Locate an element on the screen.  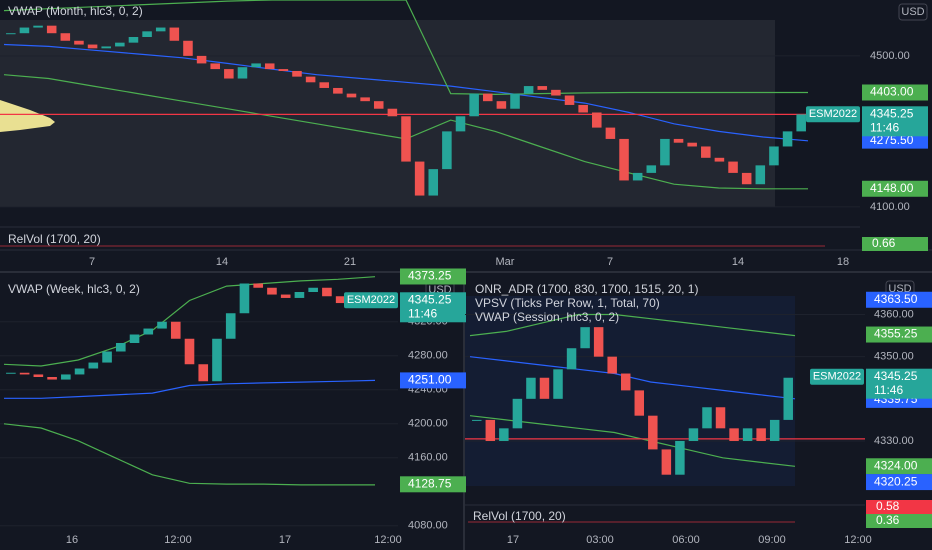
countdown: 11:46 is located at coordinates (884, 127).